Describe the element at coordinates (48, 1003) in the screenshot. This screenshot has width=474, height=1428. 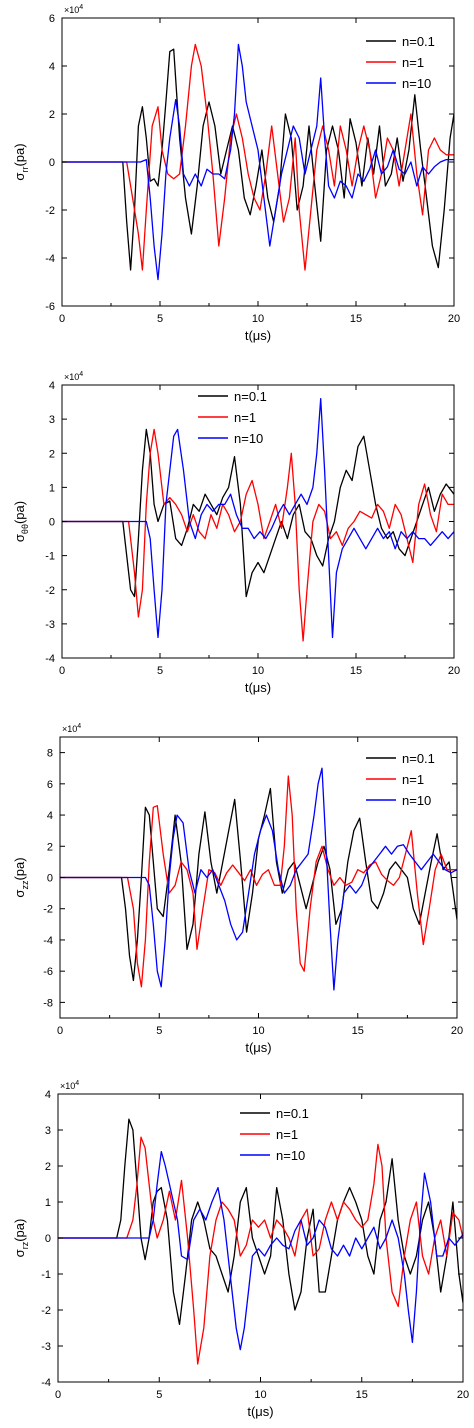
I see `y-tick-label: -8` at that location.